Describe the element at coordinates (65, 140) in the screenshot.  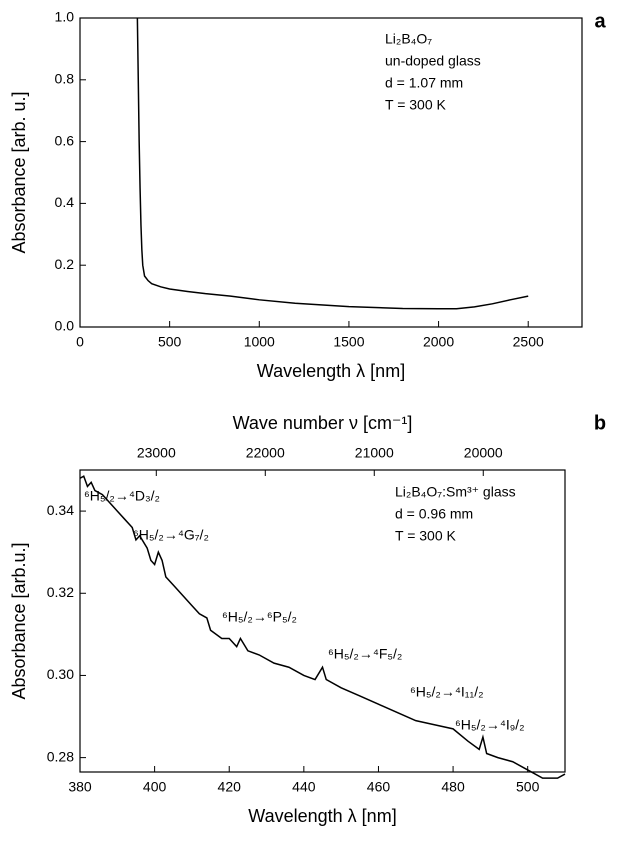
I see `y-tick-label: 0.6` at that location.